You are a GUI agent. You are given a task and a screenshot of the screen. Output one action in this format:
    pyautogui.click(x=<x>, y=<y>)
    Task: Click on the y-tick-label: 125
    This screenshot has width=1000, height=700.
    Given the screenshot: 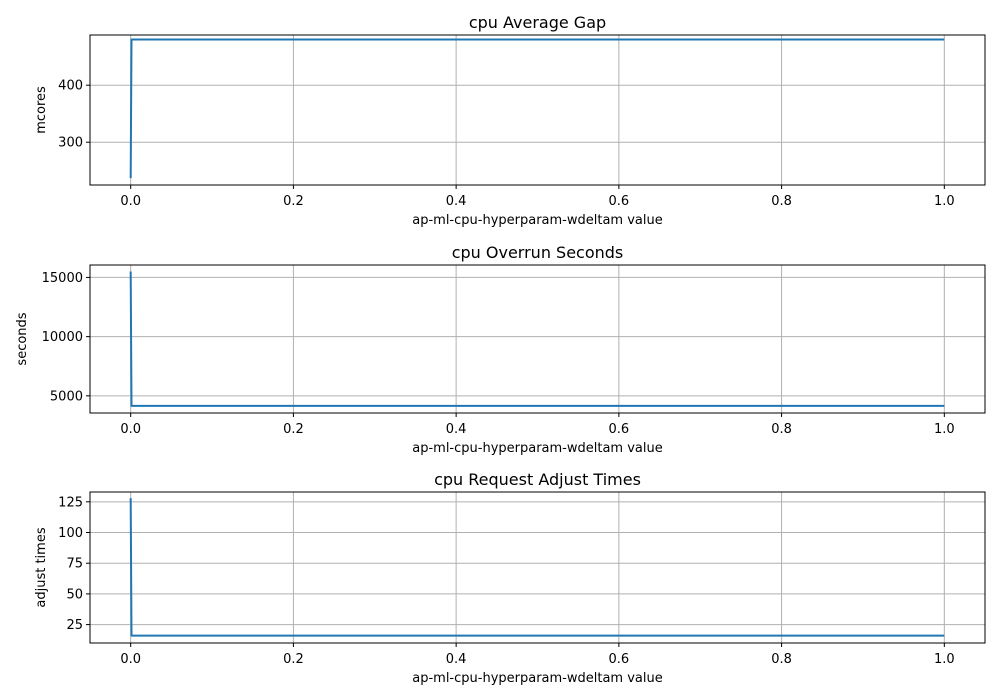 What is the action you would take?
    pyautogui.click(x=70, y=502)
    